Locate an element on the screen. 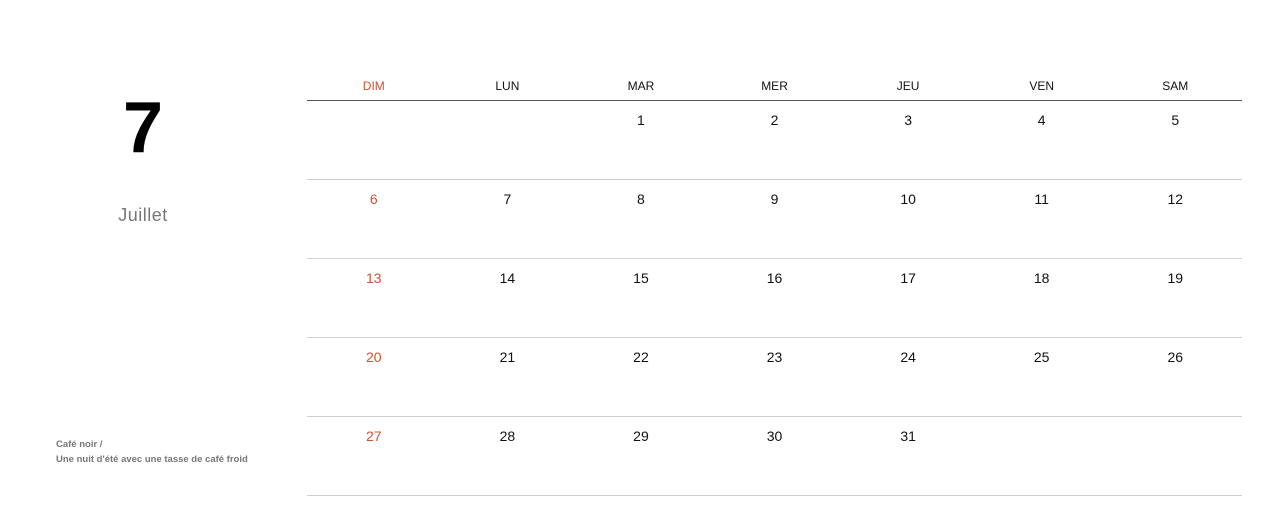 The image size is (1280, 522). day-cell-24: 24 is located at coordinates (908, 357).